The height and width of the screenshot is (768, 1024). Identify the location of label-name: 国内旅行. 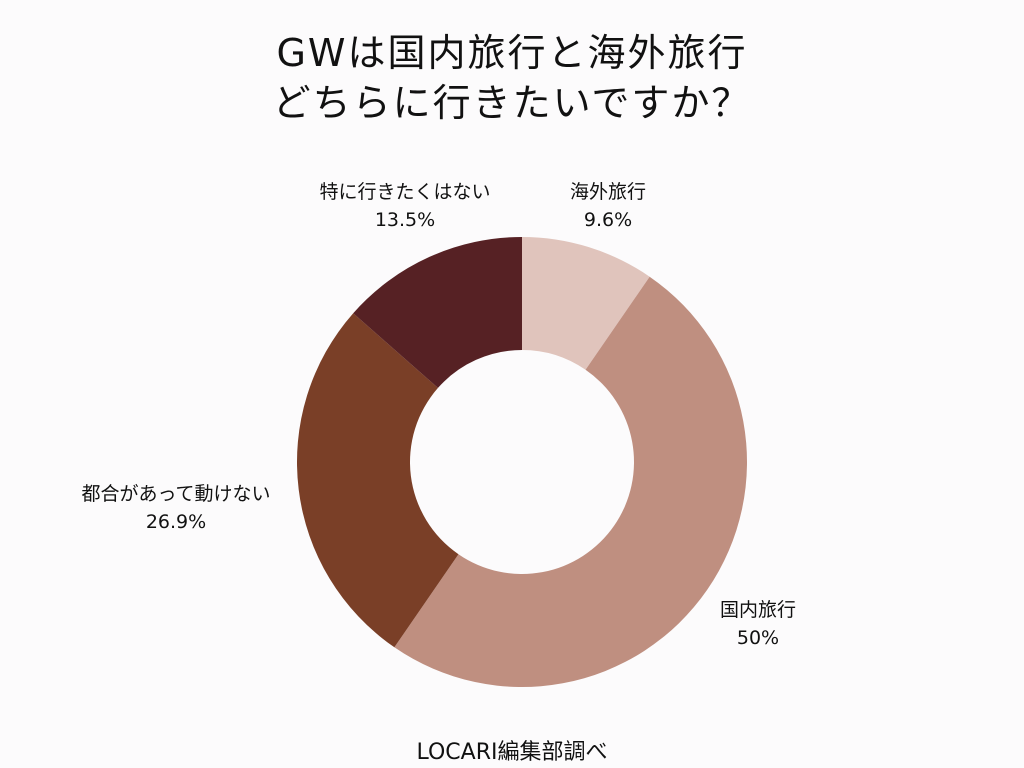
(757, 610).